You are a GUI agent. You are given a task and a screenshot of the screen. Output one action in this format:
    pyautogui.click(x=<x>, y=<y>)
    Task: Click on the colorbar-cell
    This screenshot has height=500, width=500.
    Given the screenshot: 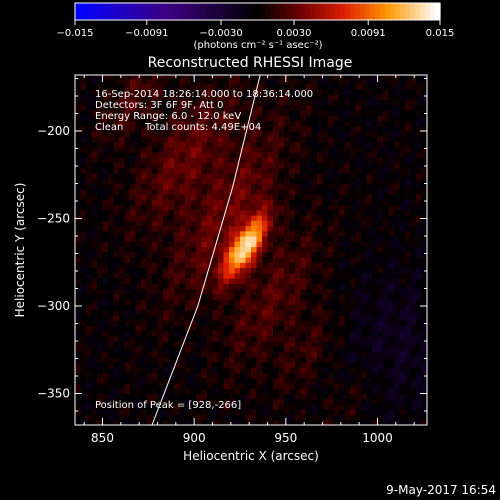 What is the action you would take?
    pyautogui.click(x=243, y=11)
    